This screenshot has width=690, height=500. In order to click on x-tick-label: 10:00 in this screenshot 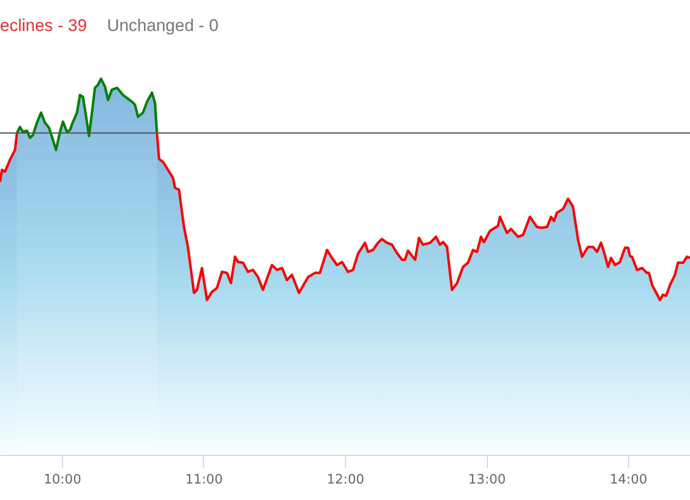, I will do `click(63, 480)`.